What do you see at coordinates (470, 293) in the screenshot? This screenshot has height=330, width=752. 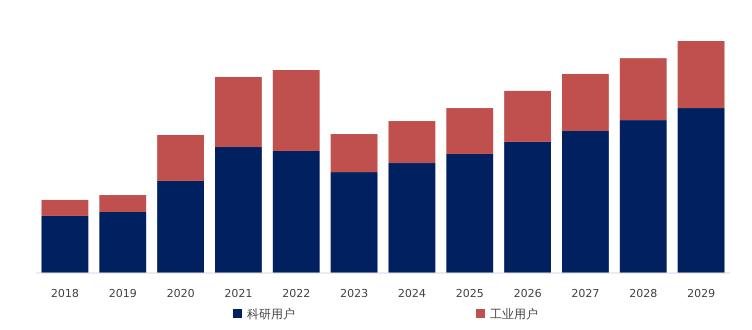 I see `x-tick-label: 2025` at bounding box center [470, 293].